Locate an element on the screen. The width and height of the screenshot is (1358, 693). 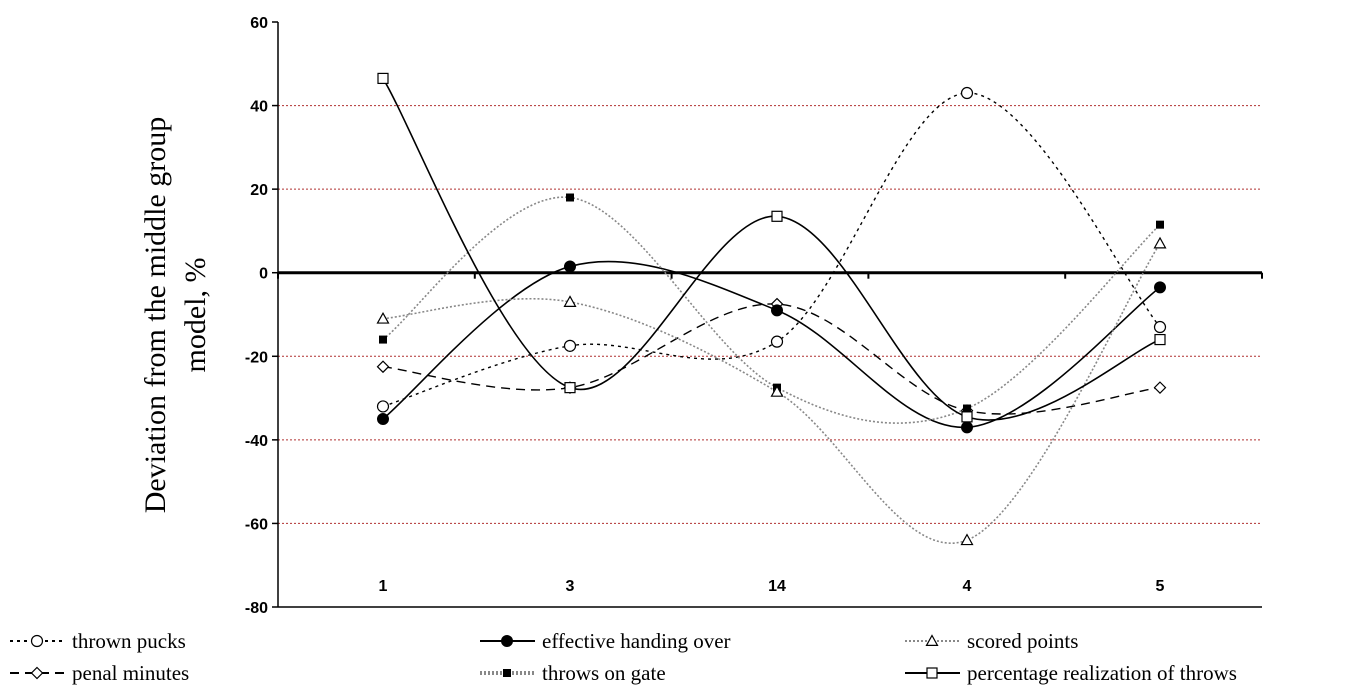
y-tick-label: 40 is located at coordinates (259, 107).